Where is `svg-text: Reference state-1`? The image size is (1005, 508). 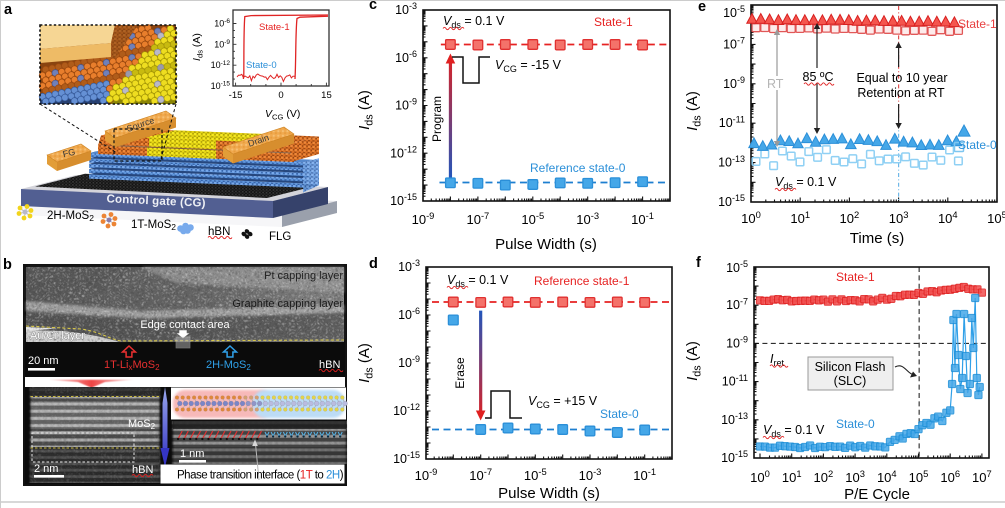
svg-text: Reference state-1 is located at coordinates (582, 281).